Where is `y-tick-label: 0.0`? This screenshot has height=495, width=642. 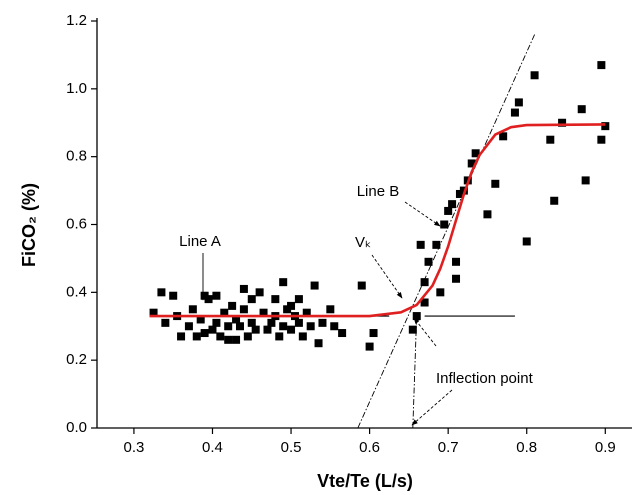 y-tick-label: 0.0 is located at coordinates (76, 427).